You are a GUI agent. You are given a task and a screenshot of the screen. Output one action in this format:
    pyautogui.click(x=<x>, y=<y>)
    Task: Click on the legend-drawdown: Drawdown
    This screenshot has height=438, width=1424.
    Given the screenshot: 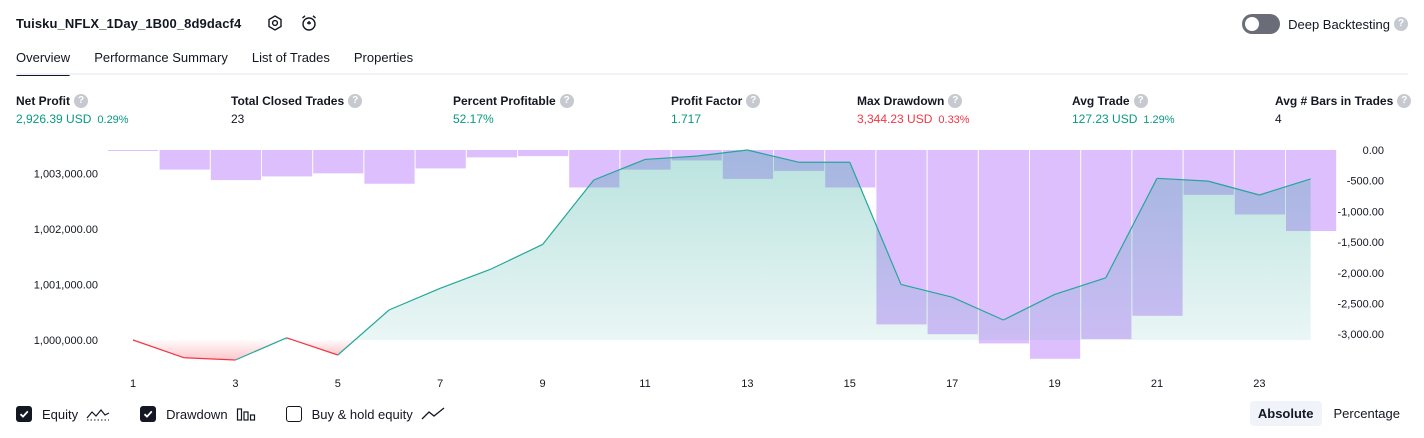 What is the action you would take?
    pyautogui.click(x=197, y=414)
    